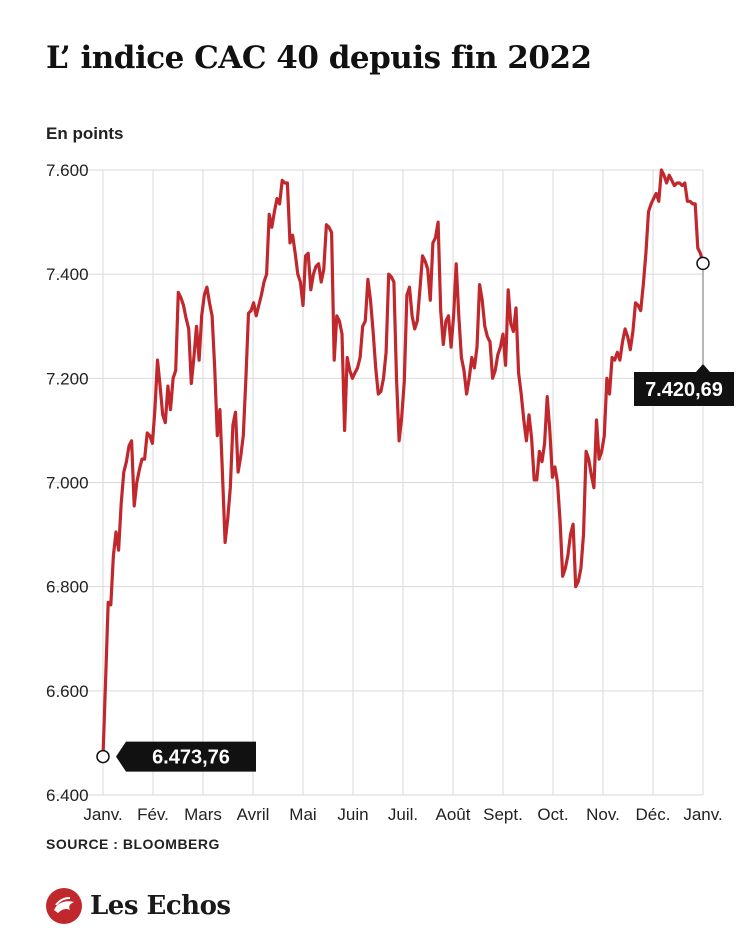 This screenshot has width=750, height=938. Describe the element at coordinates (302, 814) in the screenshot. I see `x-tick-label: Mai` at that location.